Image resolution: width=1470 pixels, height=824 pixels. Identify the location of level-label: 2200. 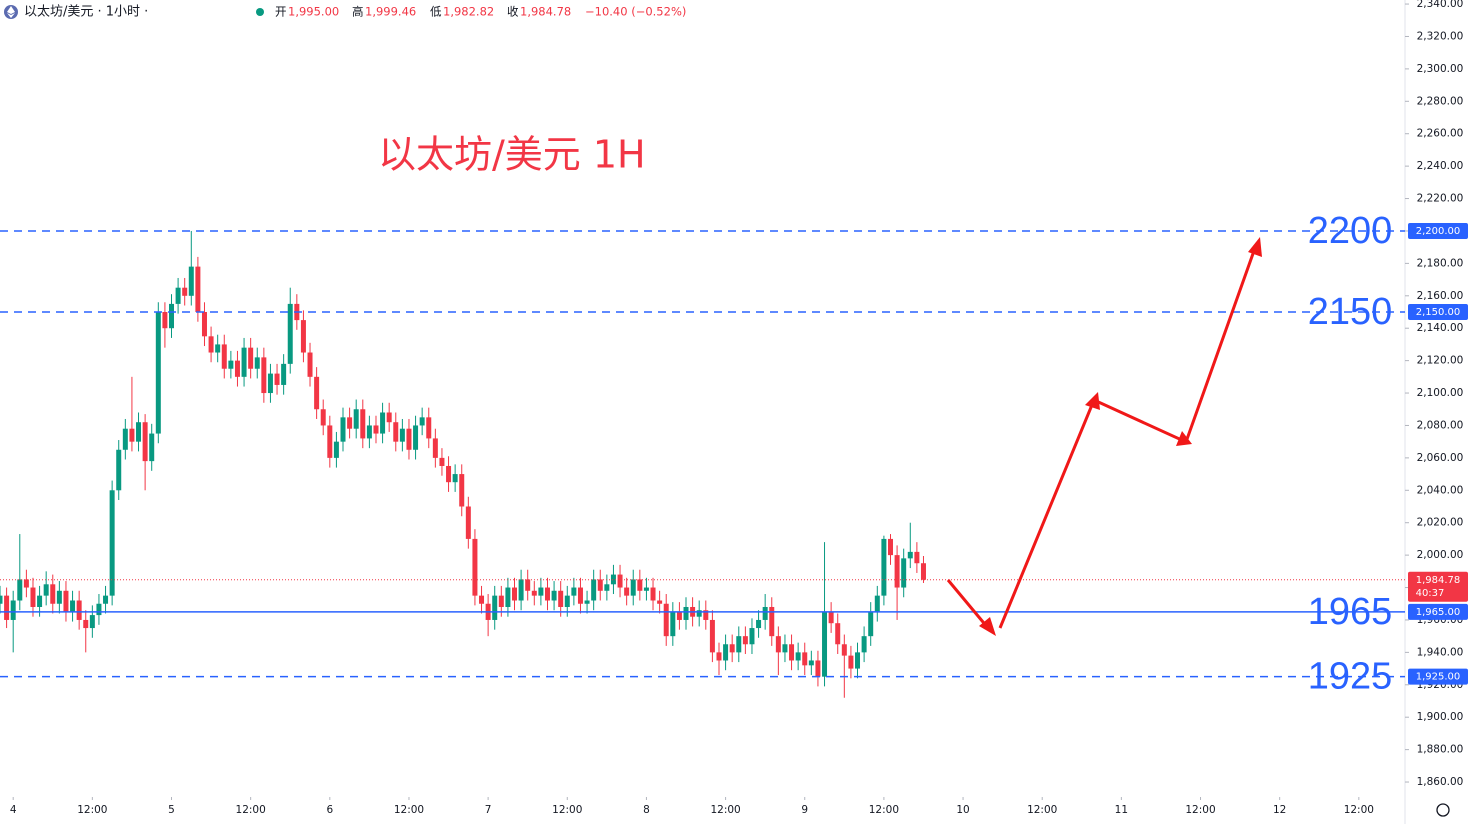
(1350, 231).